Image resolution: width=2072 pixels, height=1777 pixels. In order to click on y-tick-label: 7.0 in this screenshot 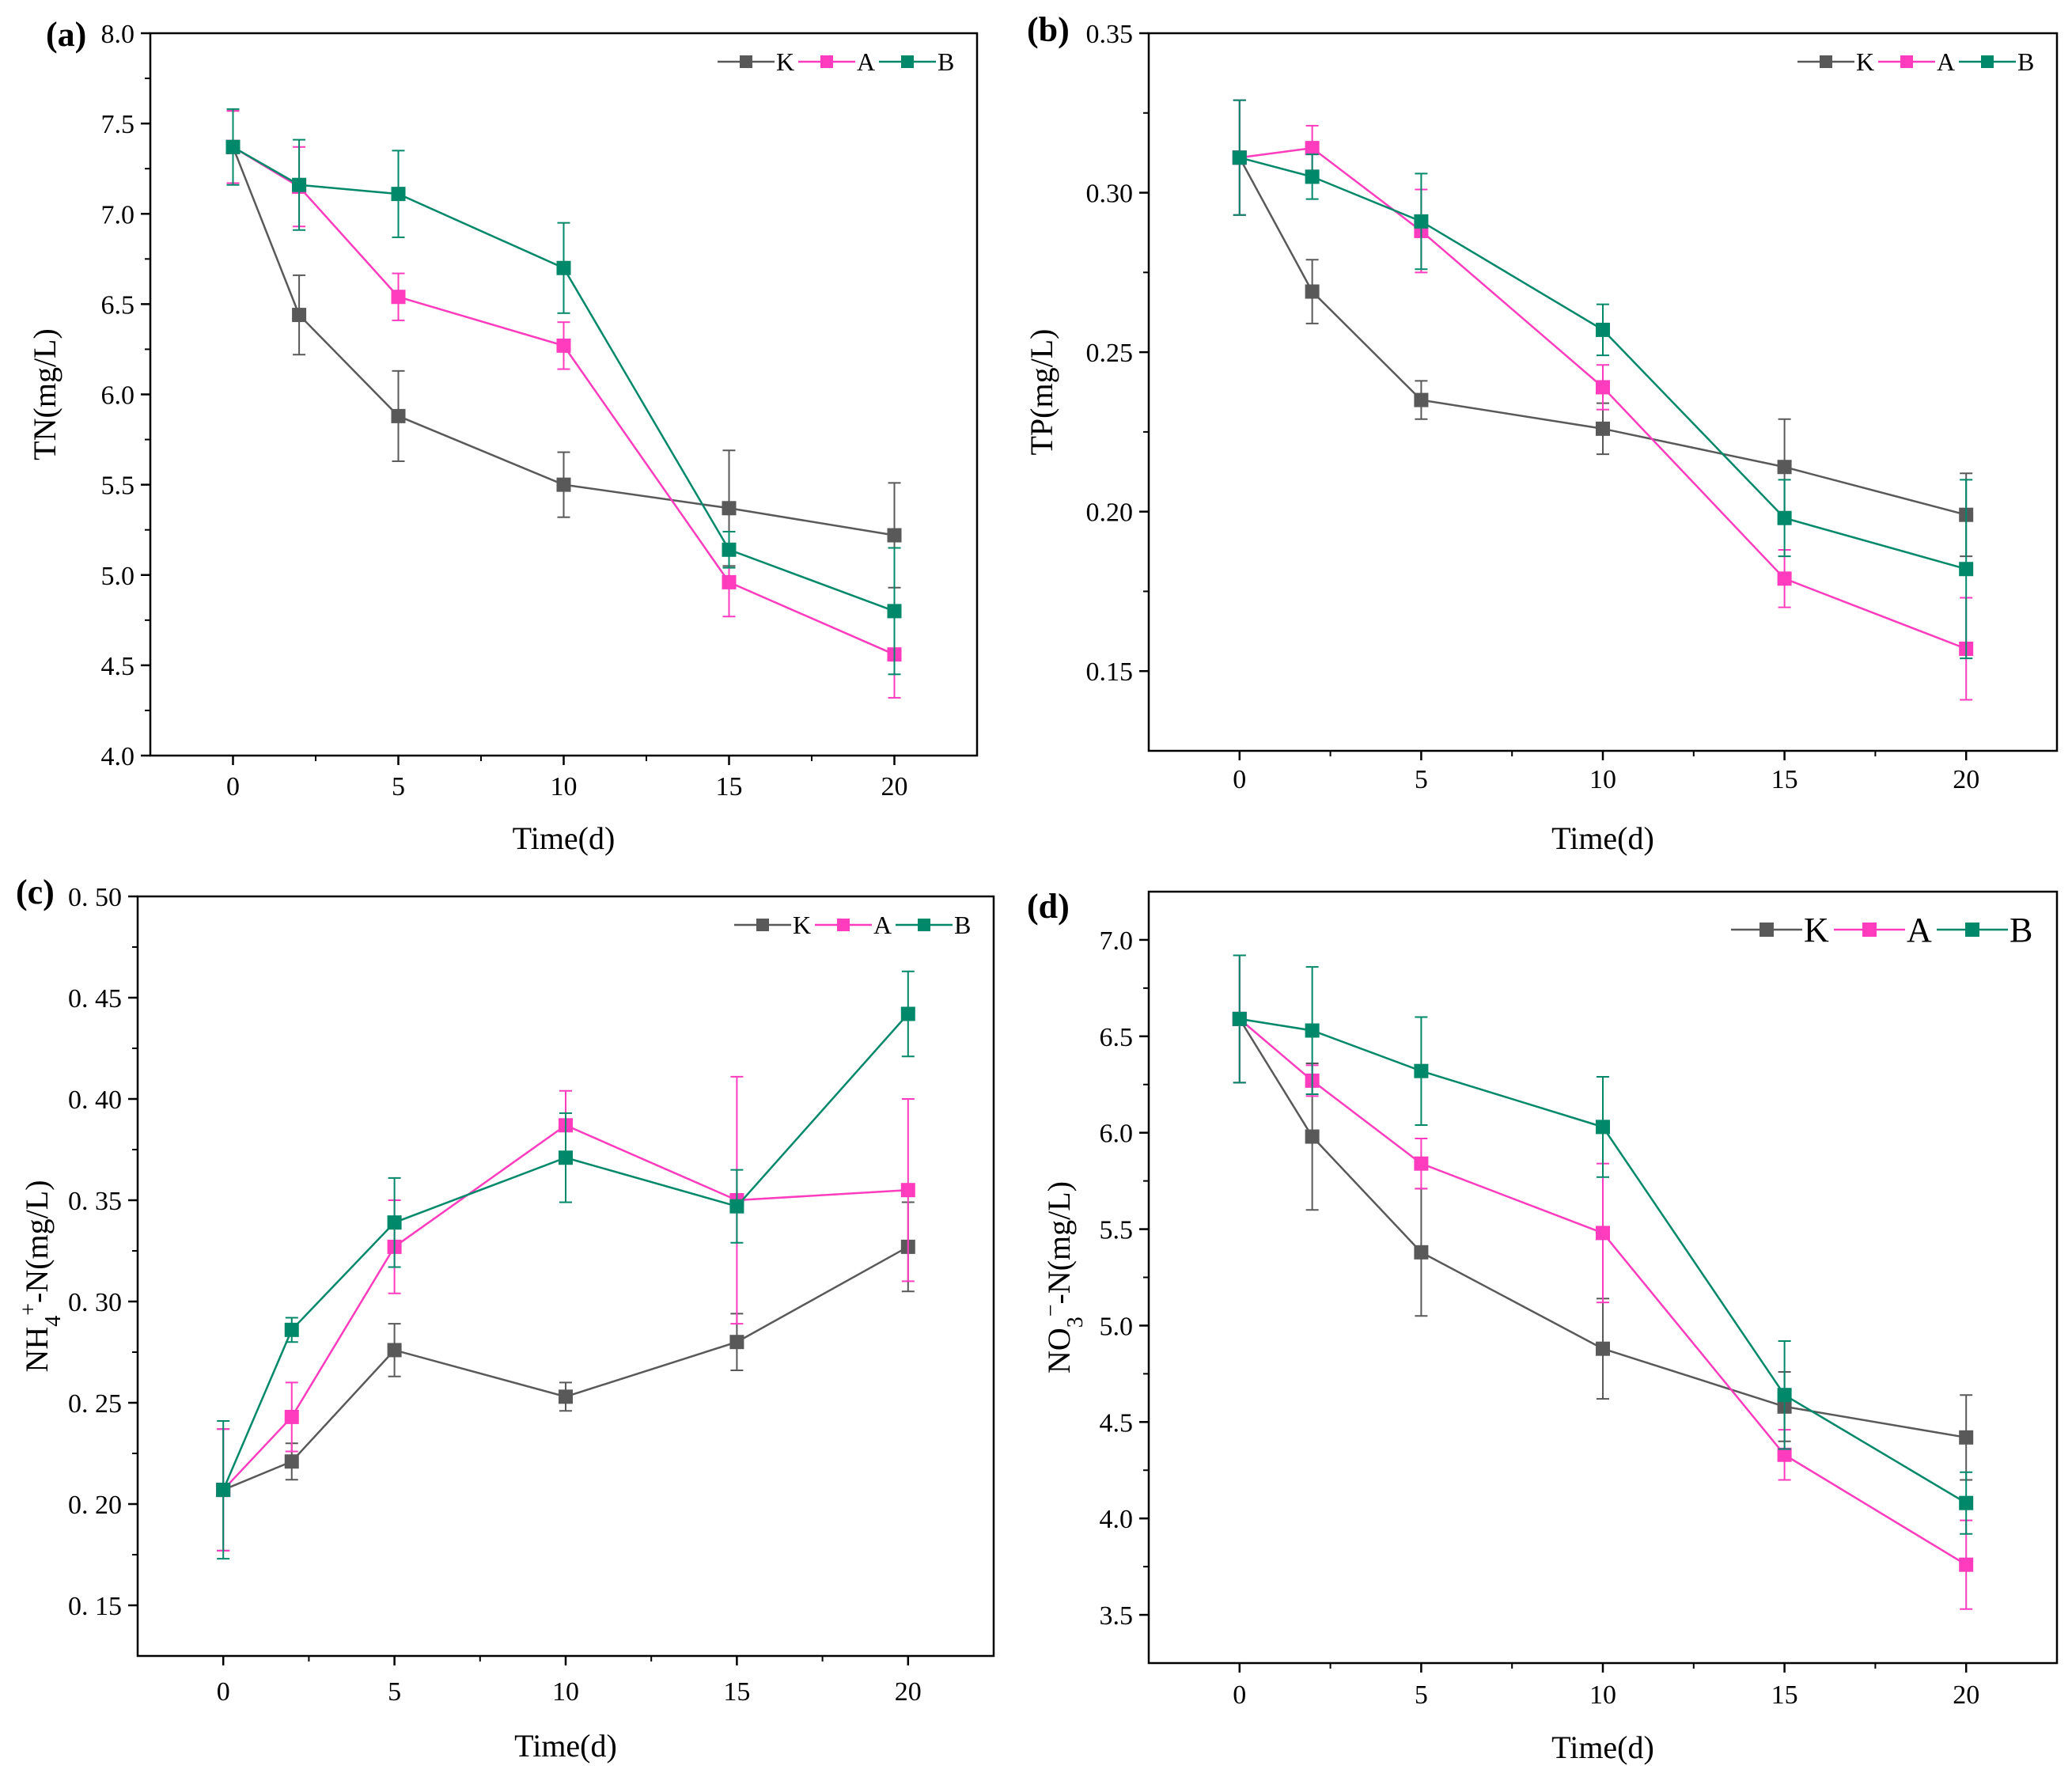, I will do `click(118, 215)`.